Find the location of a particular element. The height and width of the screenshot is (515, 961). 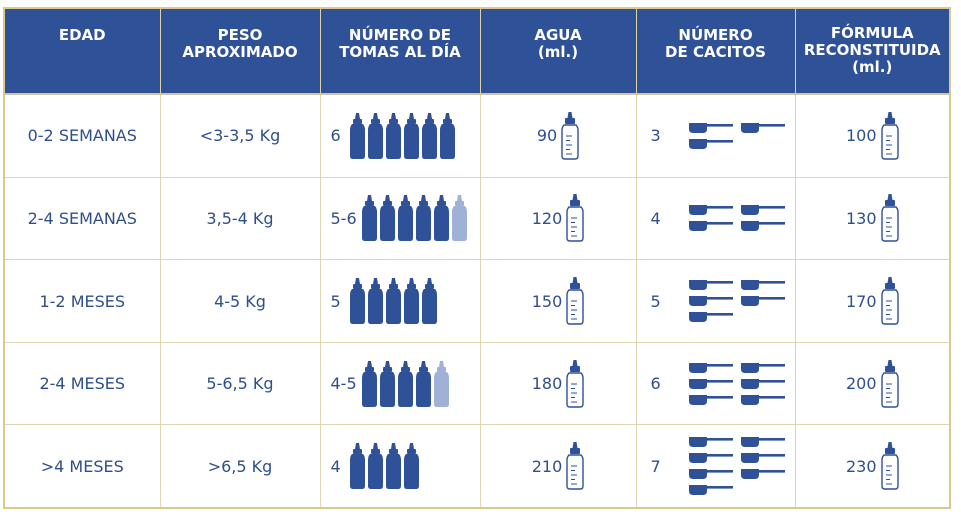

cell-tomas: 6 is located at coordinates (400, 136).